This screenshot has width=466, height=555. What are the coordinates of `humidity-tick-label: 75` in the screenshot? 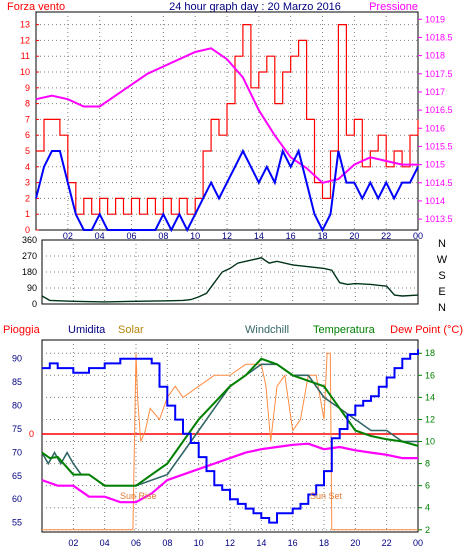 It's located at (17, 429).